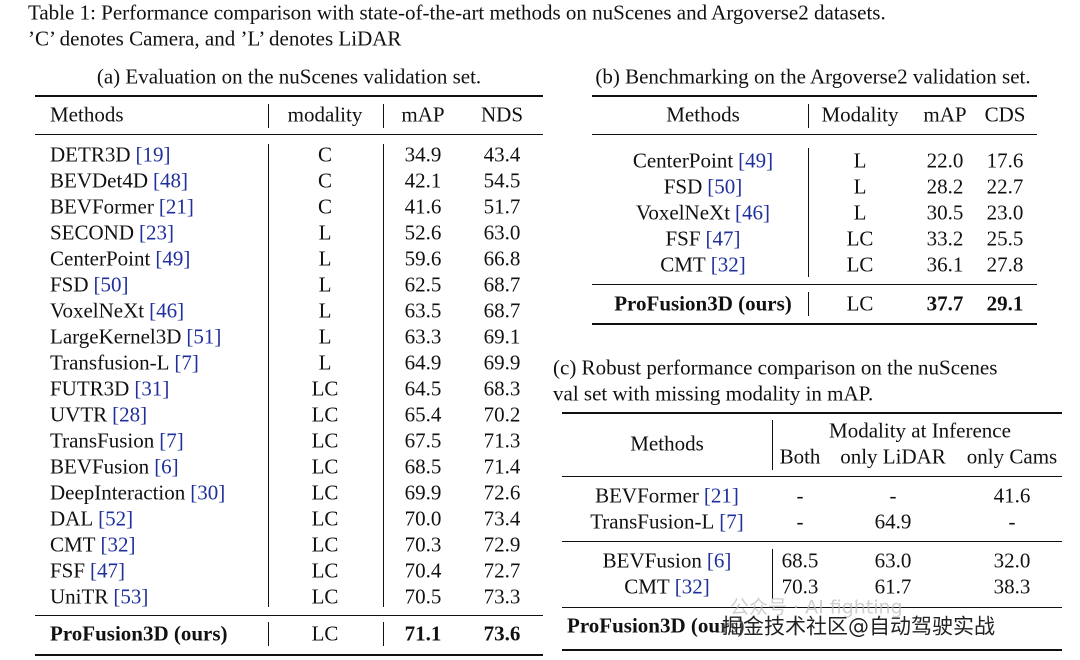  What do you see at coordinates (423, 310) in the screenshot?
I see `cell: 63.5` at bounding box center [423, 310].